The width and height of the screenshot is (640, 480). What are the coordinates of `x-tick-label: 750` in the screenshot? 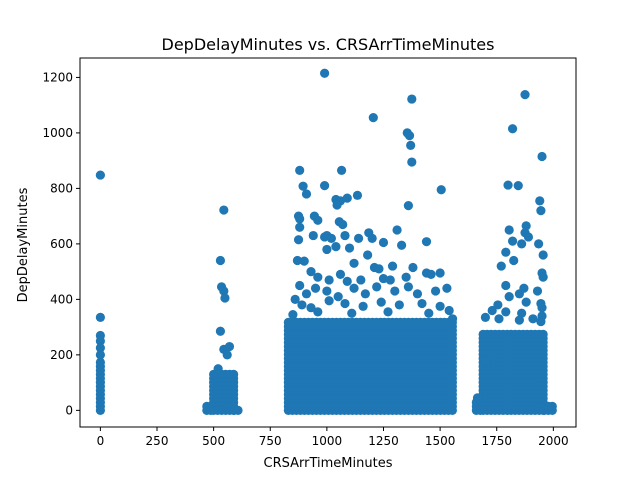 It's located at (270, 441).